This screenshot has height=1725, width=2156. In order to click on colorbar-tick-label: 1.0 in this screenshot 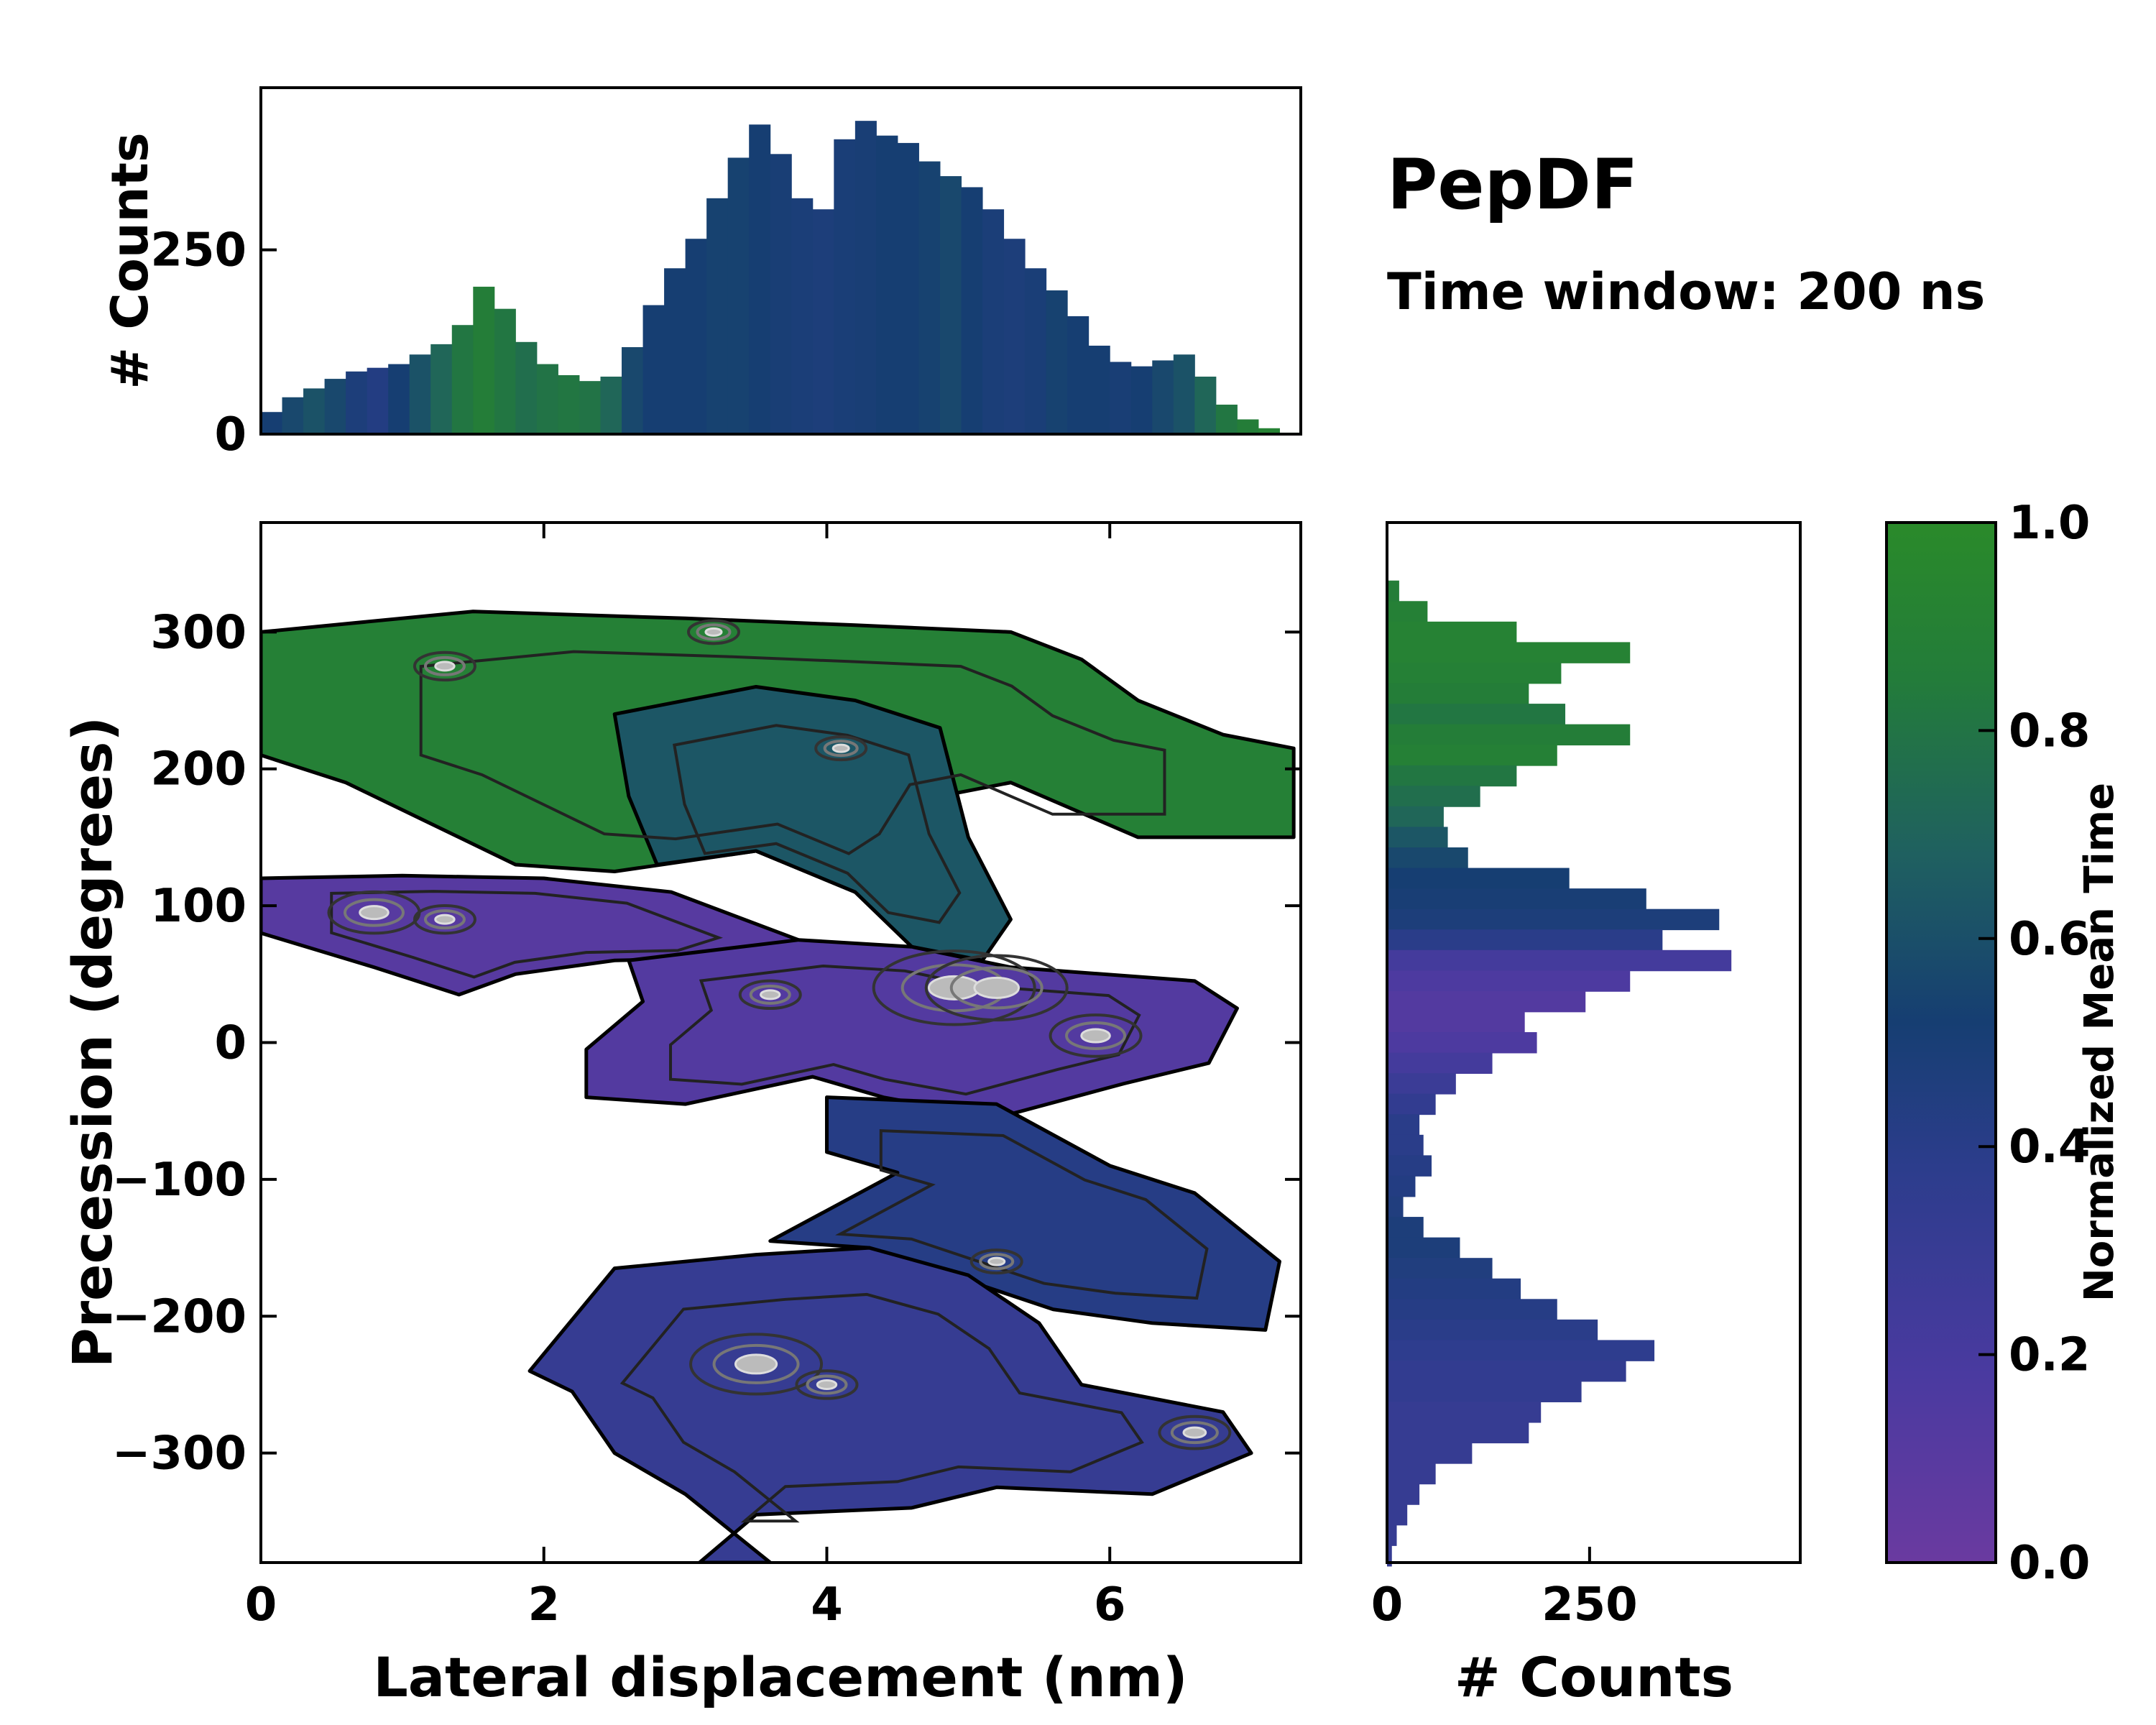, I will do `click(2049, 523)`.